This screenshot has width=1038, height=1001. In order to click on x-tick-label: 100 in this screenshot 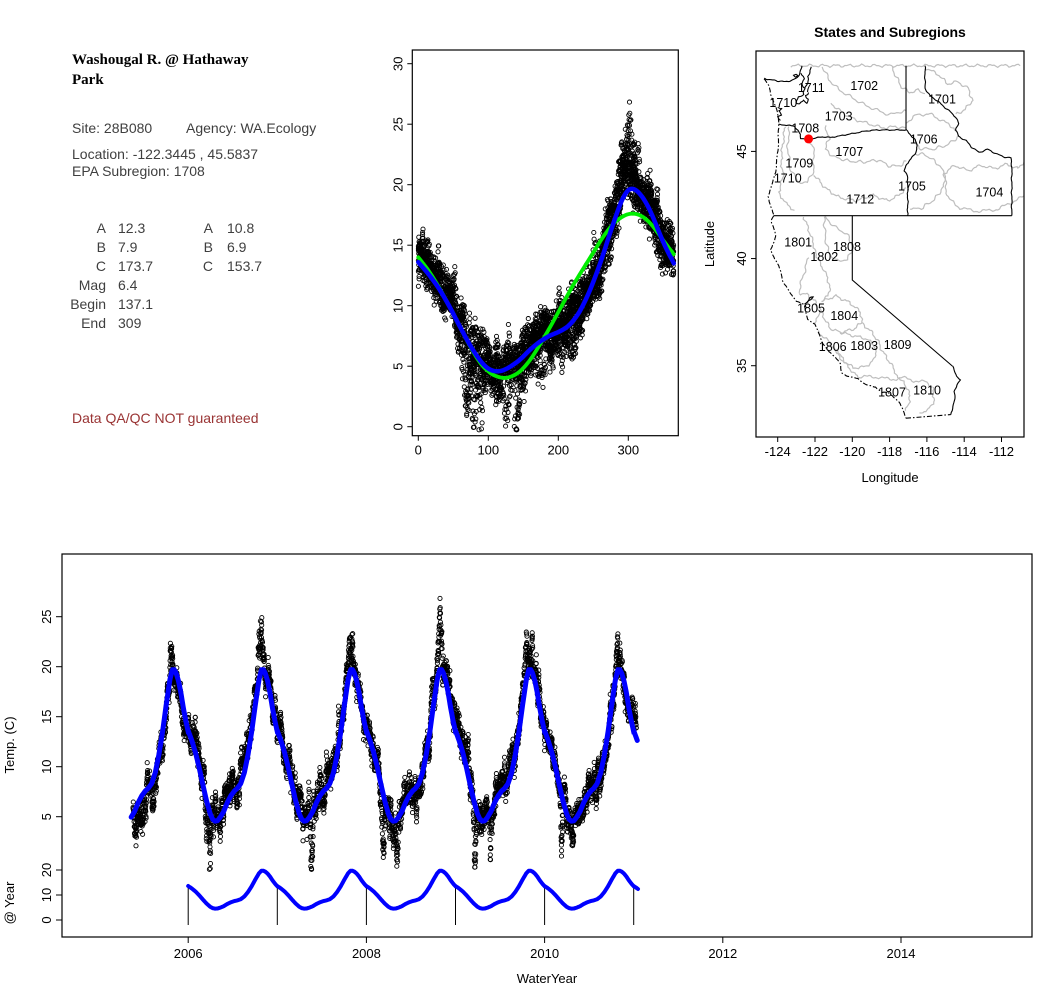, I will do `click(488, 450)`.